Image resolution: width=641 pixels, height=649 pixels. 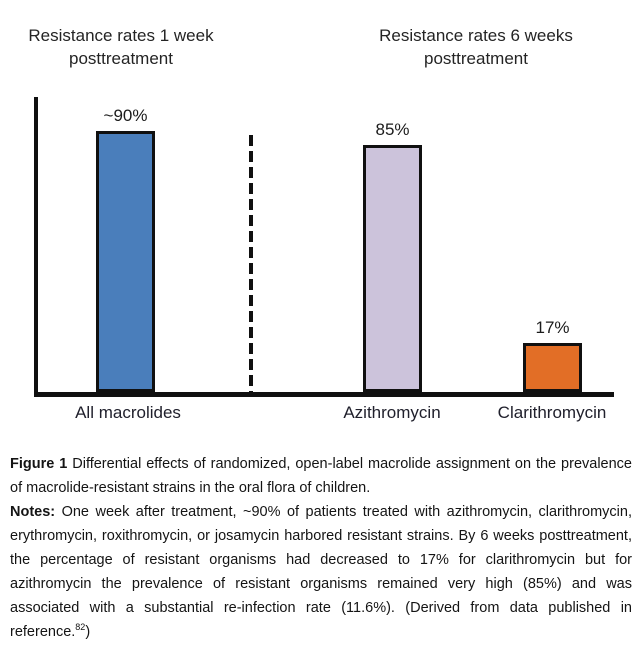 I want to click on figure-number-label: Figure 1, so click(x=39, y=464).